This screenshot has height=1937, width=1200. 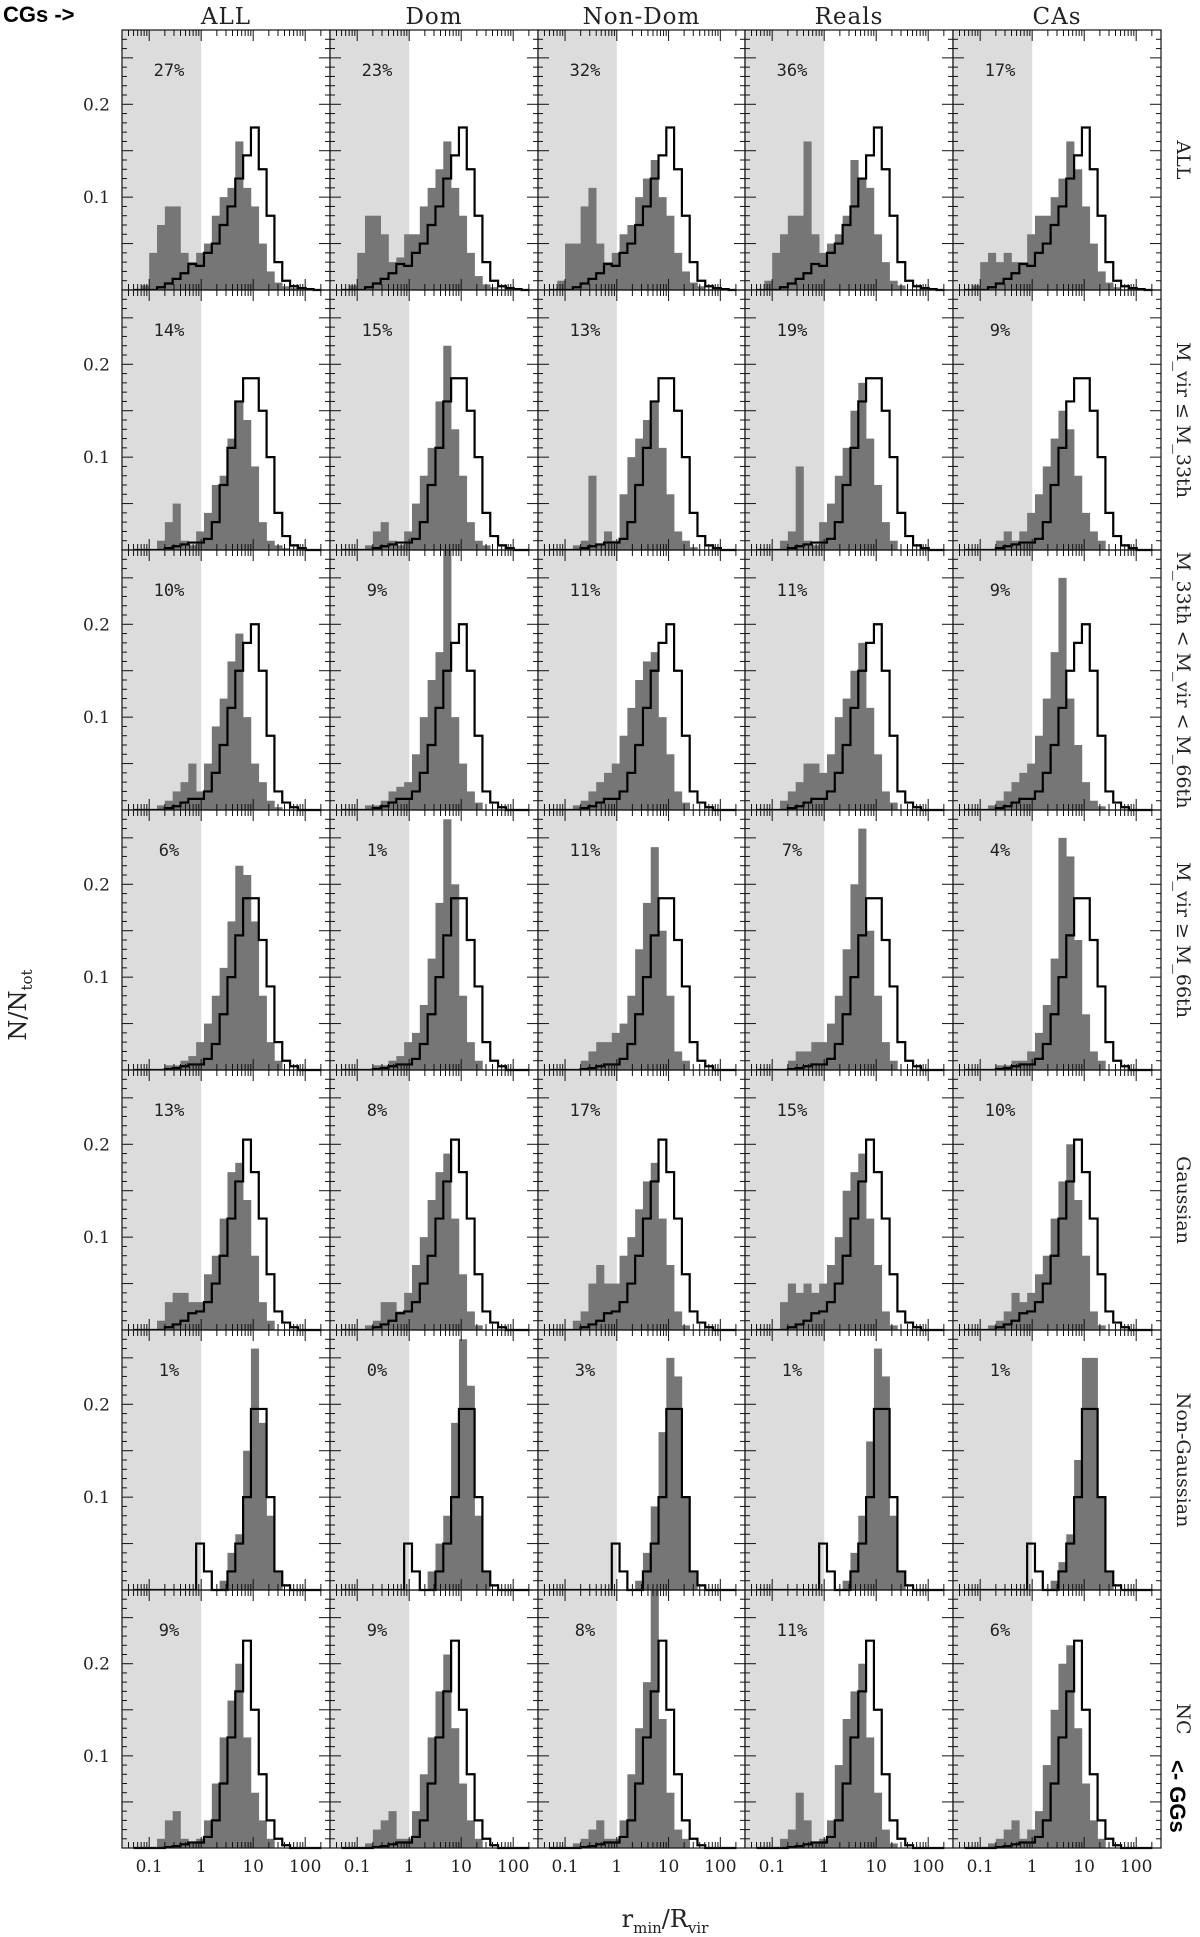 I want to click on percent-label: 36%, so click(x=792, y=71).